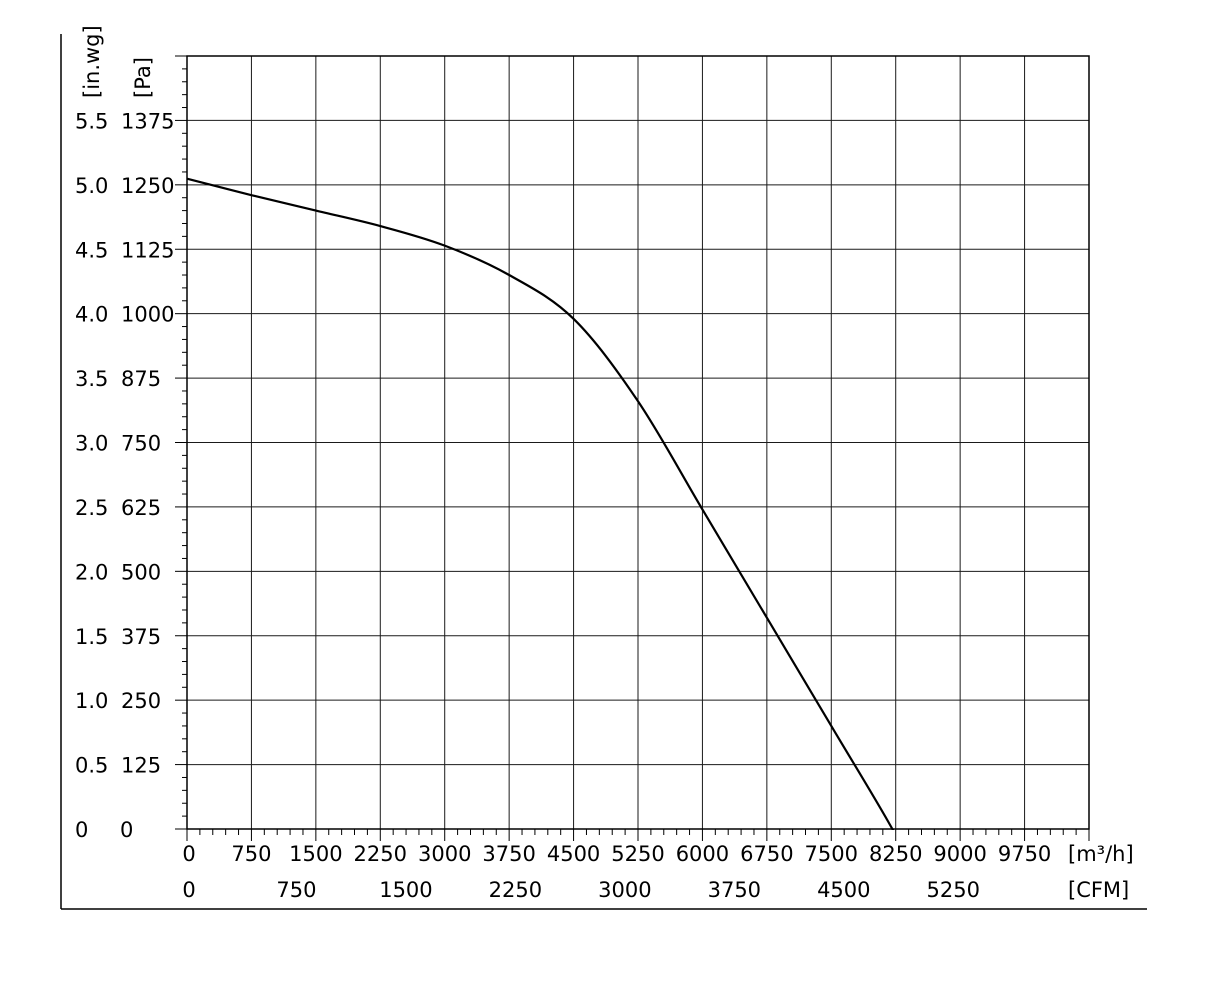 Image resolution: width=1207 pixels, height=990 pixels. Describe the element at coordinates (573, 854) in the screenshot. I see `x-tick-label-m3h: 4500` at that location.